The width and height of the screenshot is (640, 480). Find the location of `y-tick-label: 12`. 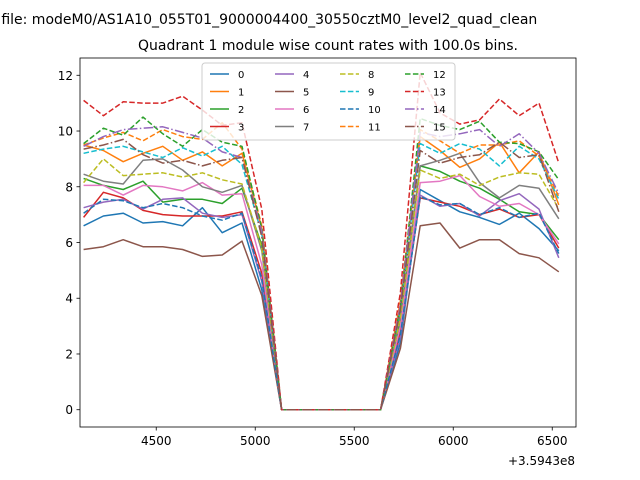

y-tick-label: 12 is located at coordinates (65, 76).